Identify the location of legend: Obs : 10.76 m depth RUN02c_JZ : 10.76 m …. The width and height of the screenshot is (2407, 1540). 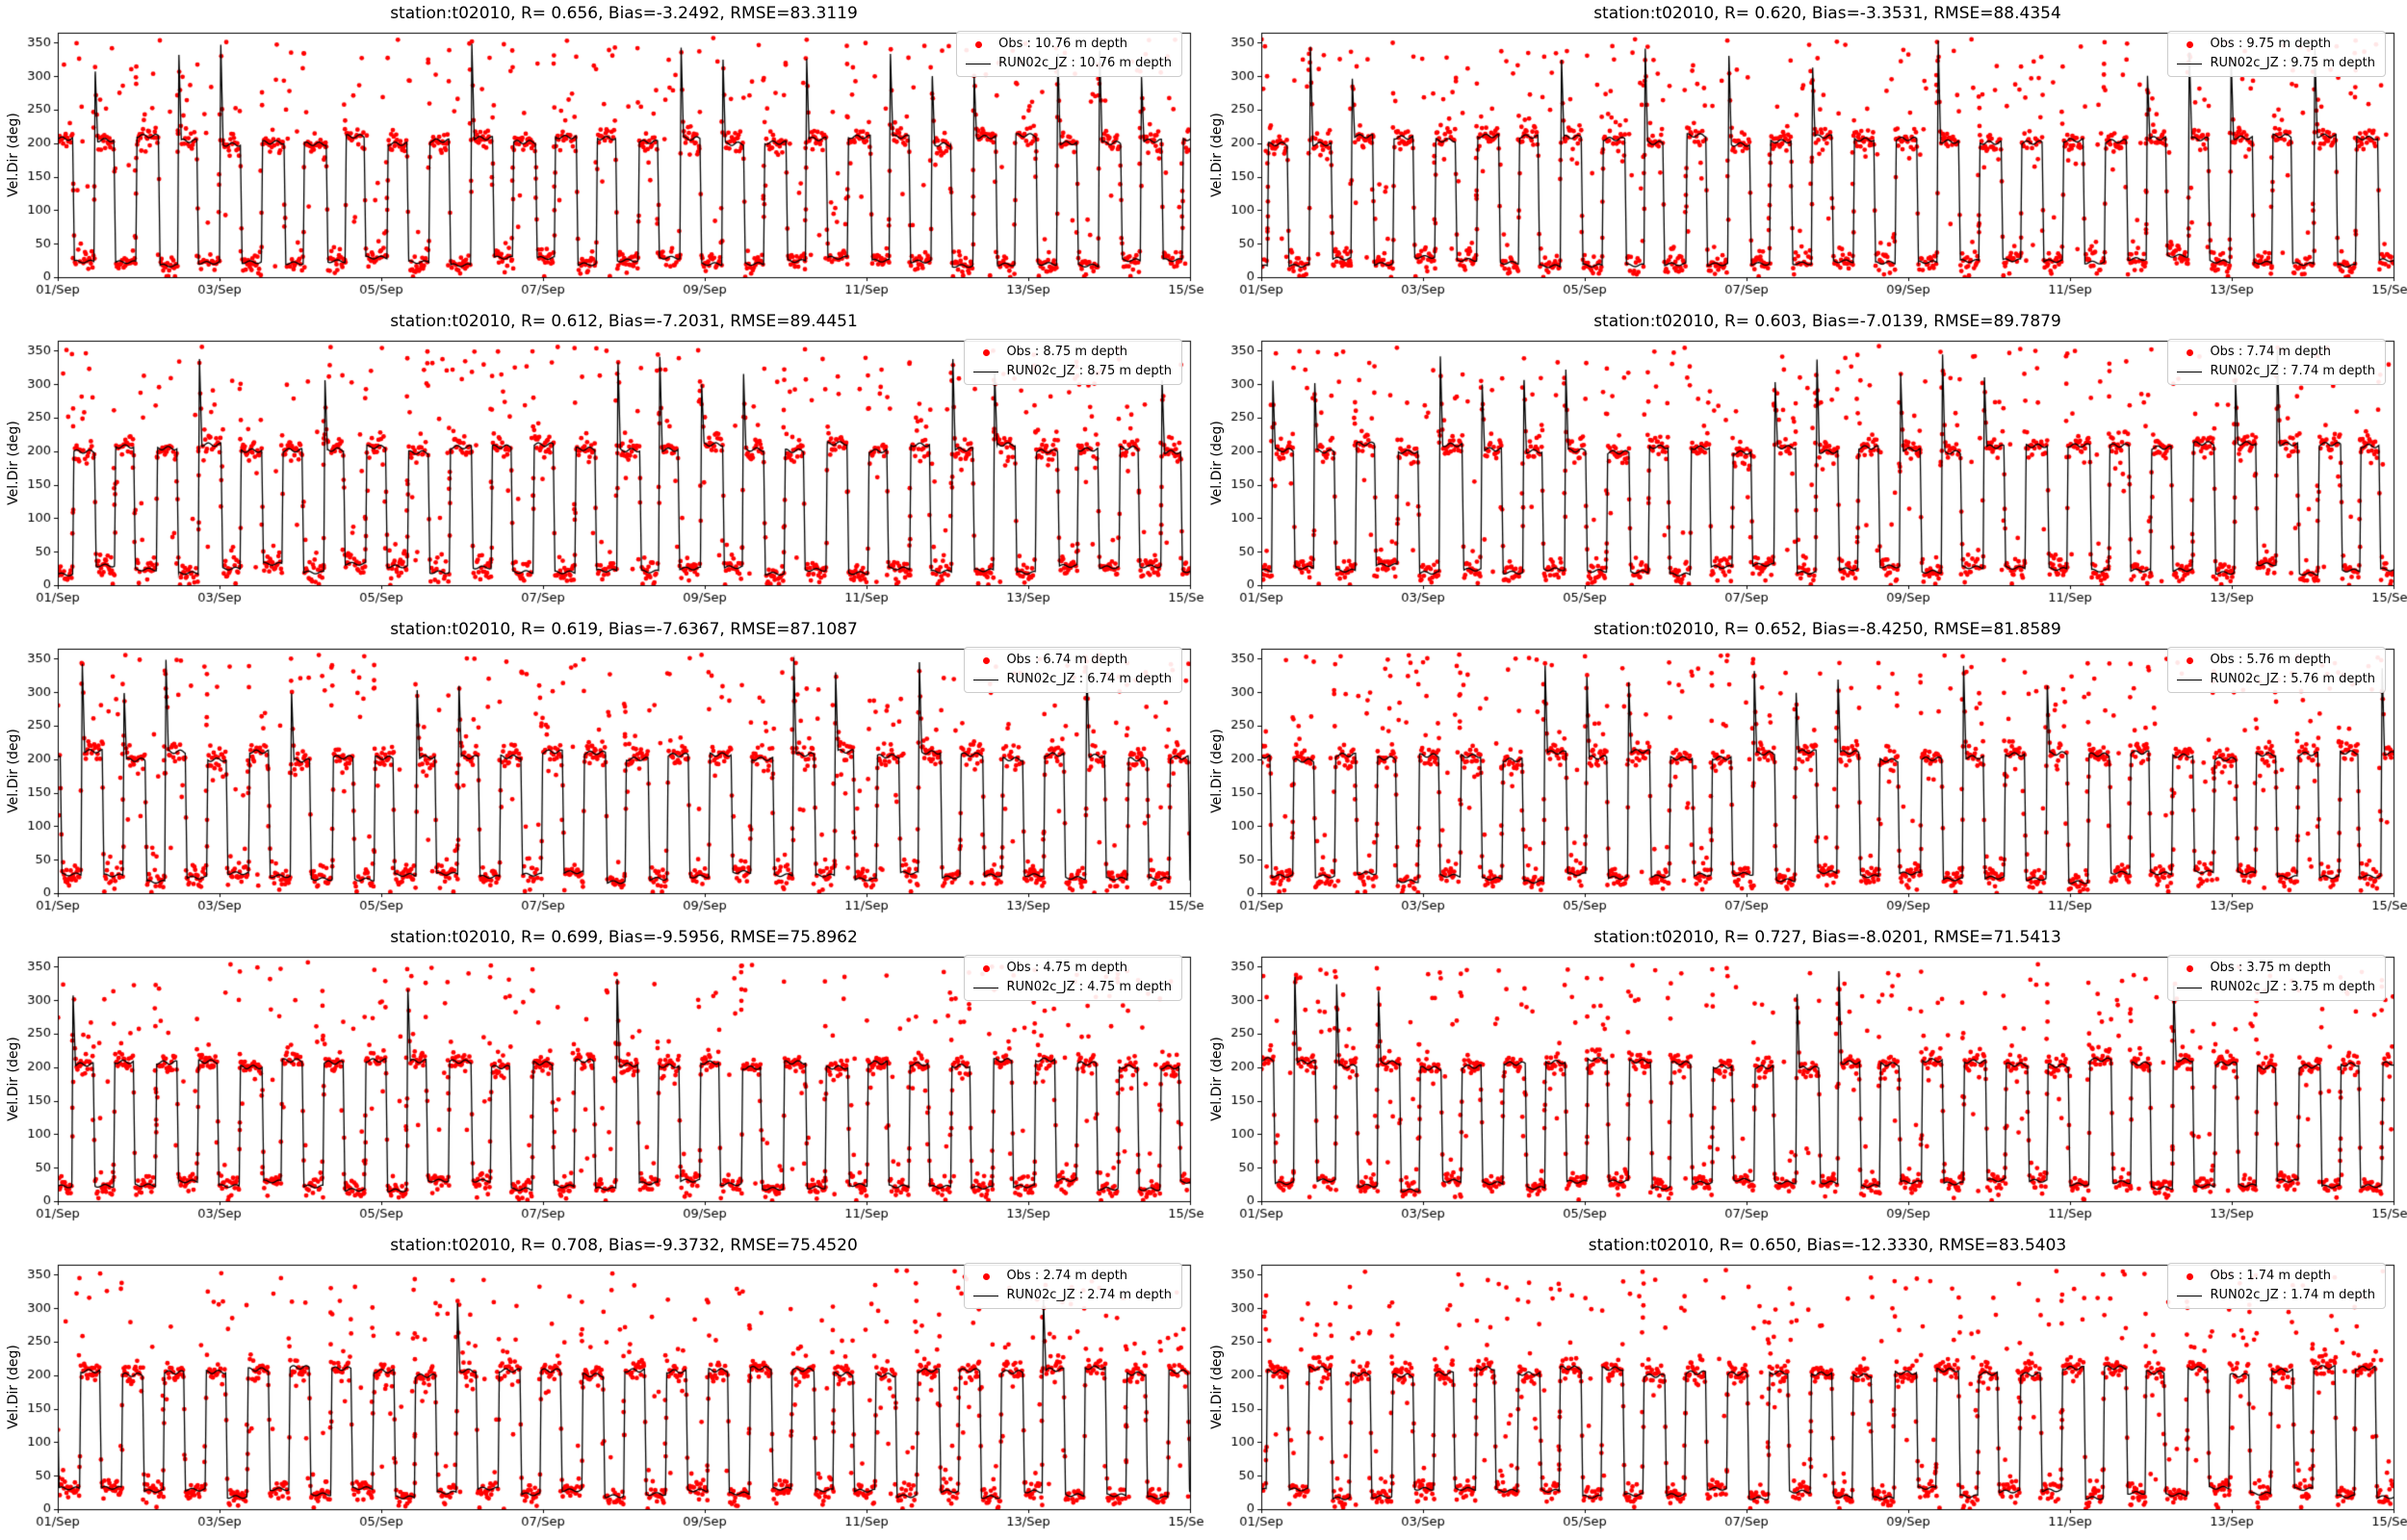
(1069, 54).